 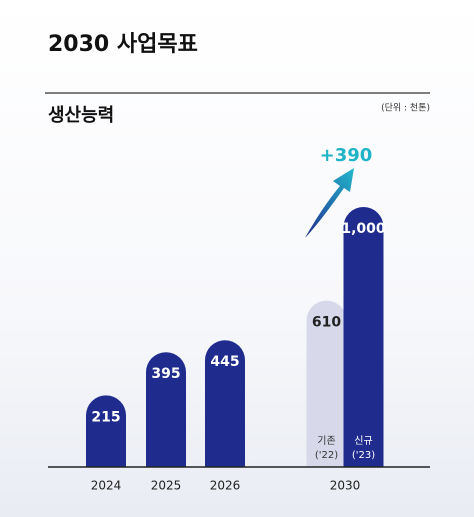 What do you see at coordinates (363, 229) in the screenshot?
I see `value-label: 1,000` at bounding box center [363, 229].